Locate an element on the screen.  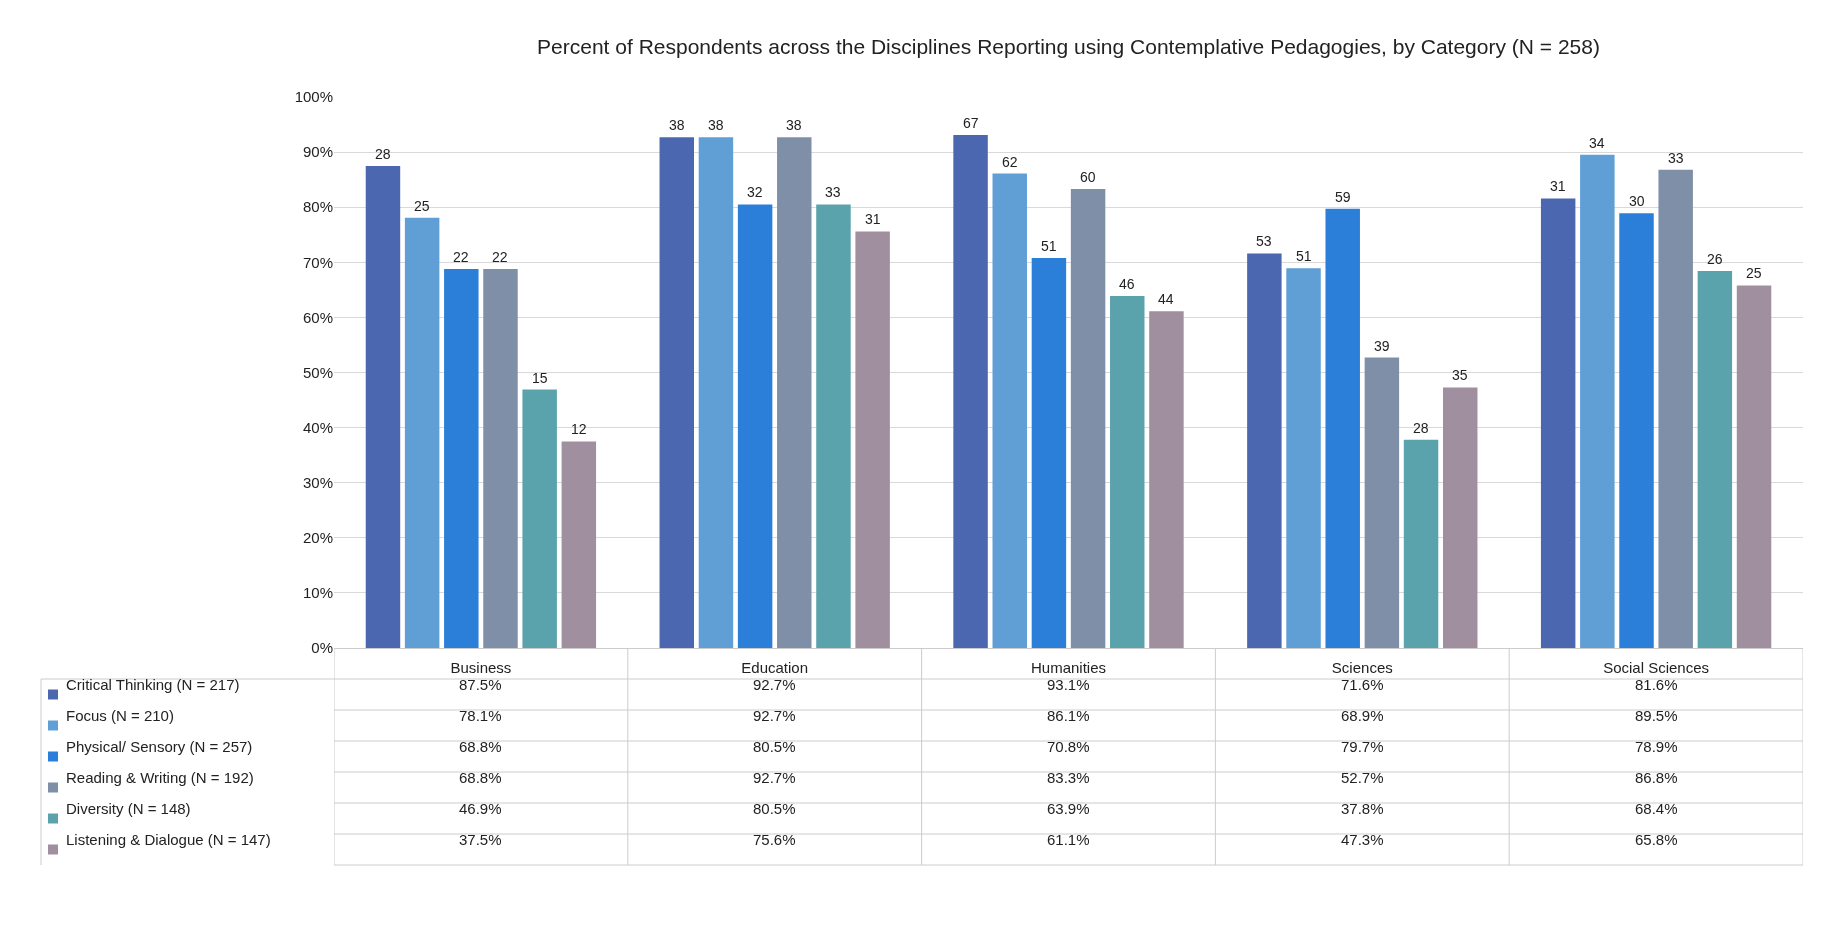
annotation: 53 is located at coordinates (1264, 241).